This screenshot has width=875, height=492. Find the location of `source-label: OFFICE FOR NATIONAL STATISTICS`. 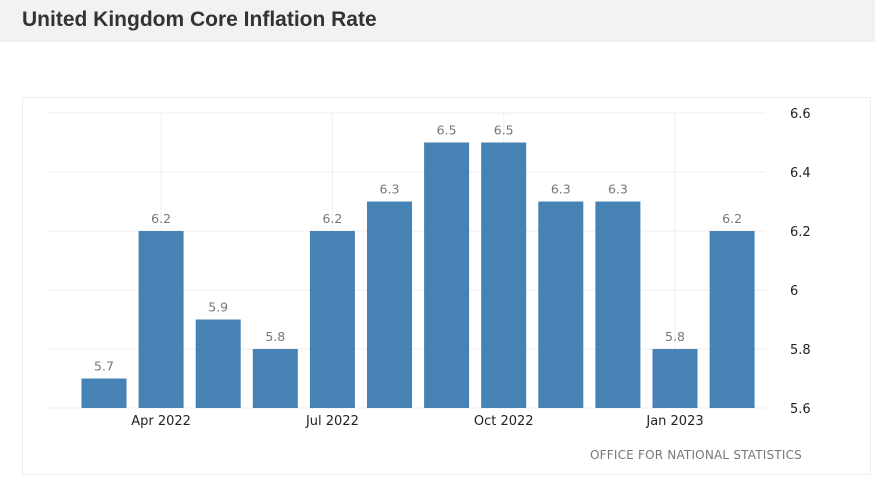

source-label: OFFICE FOR NATIONAL STATISTICS is located at coordinates (696, 455).